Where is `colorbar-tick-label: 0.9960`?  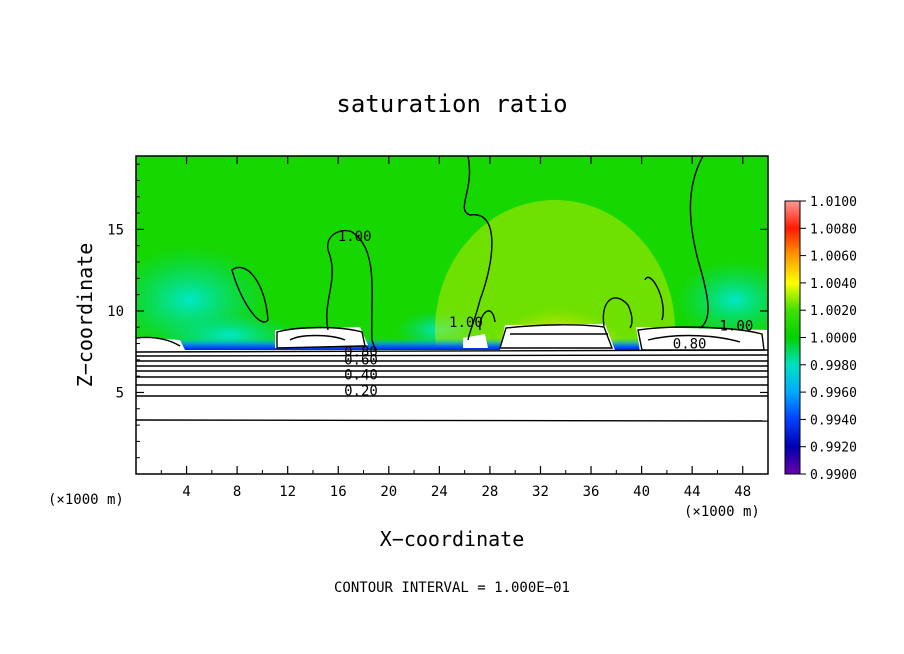
colorbar-tick-label: 0.9960 is located at coordinates (833, 393).